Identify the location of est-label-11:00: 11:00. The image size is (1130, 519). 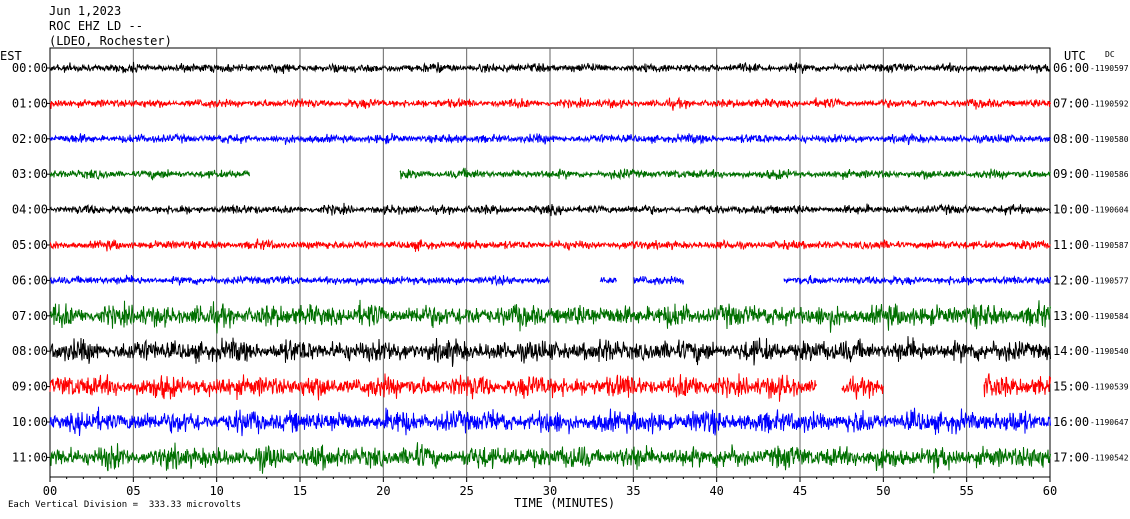
(30, 457).